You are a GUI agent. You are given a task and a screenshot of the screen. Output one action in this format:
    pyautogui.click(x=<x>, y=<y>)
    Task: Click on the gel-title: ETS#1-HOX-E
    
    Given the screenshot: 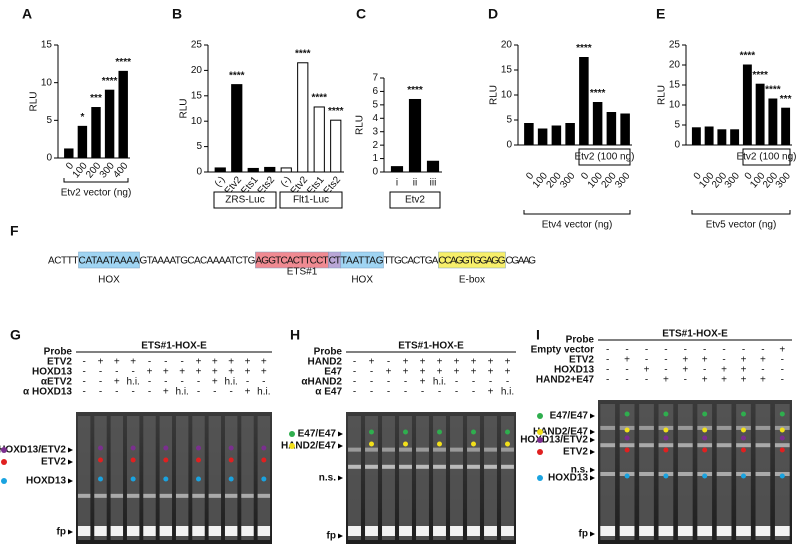 What is the action you would take?
    pyautogui.click(x=431, y=346)
    